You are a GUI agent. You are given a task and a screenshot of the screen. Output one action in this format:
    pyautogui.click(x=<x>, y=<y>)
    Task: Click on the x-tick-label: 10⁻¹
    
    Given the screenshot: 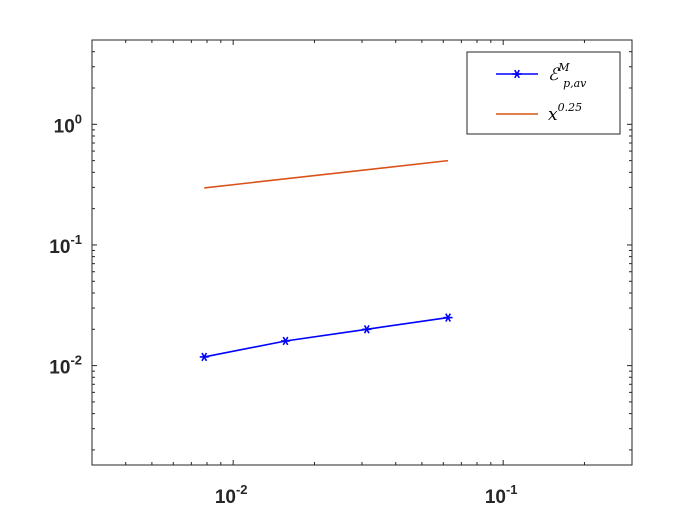 What is the action you would take?
    pyautogui.click(x=501, y=495)
    